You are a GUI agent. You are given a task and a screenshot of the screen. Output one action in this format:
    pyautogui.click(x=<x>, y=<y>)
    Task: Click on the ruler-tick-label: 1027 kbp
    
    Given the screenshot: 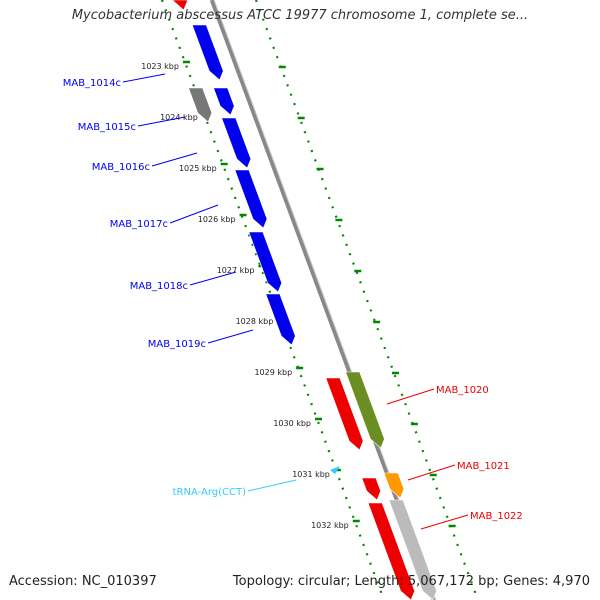 What is the action you would take?
    pyautogui.click(x=236, y=270)
    